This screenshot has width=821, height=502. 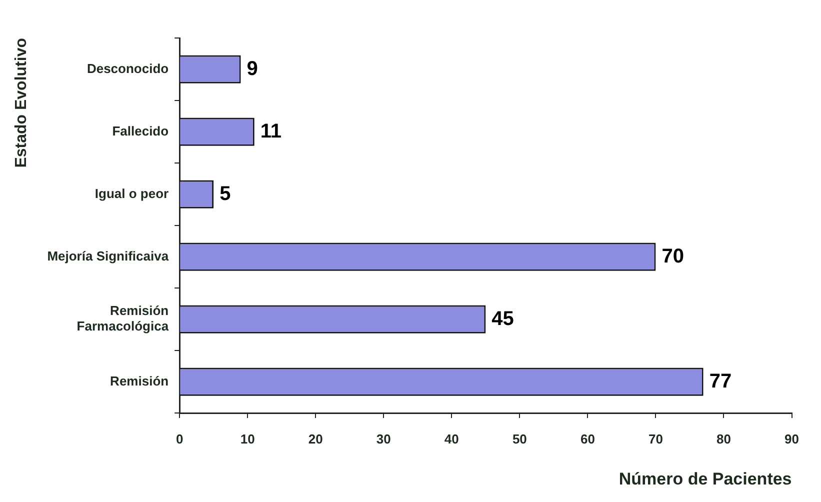 I want to click on y-tick-label: Remisión Farmacológica, so click(x=123, y=318).